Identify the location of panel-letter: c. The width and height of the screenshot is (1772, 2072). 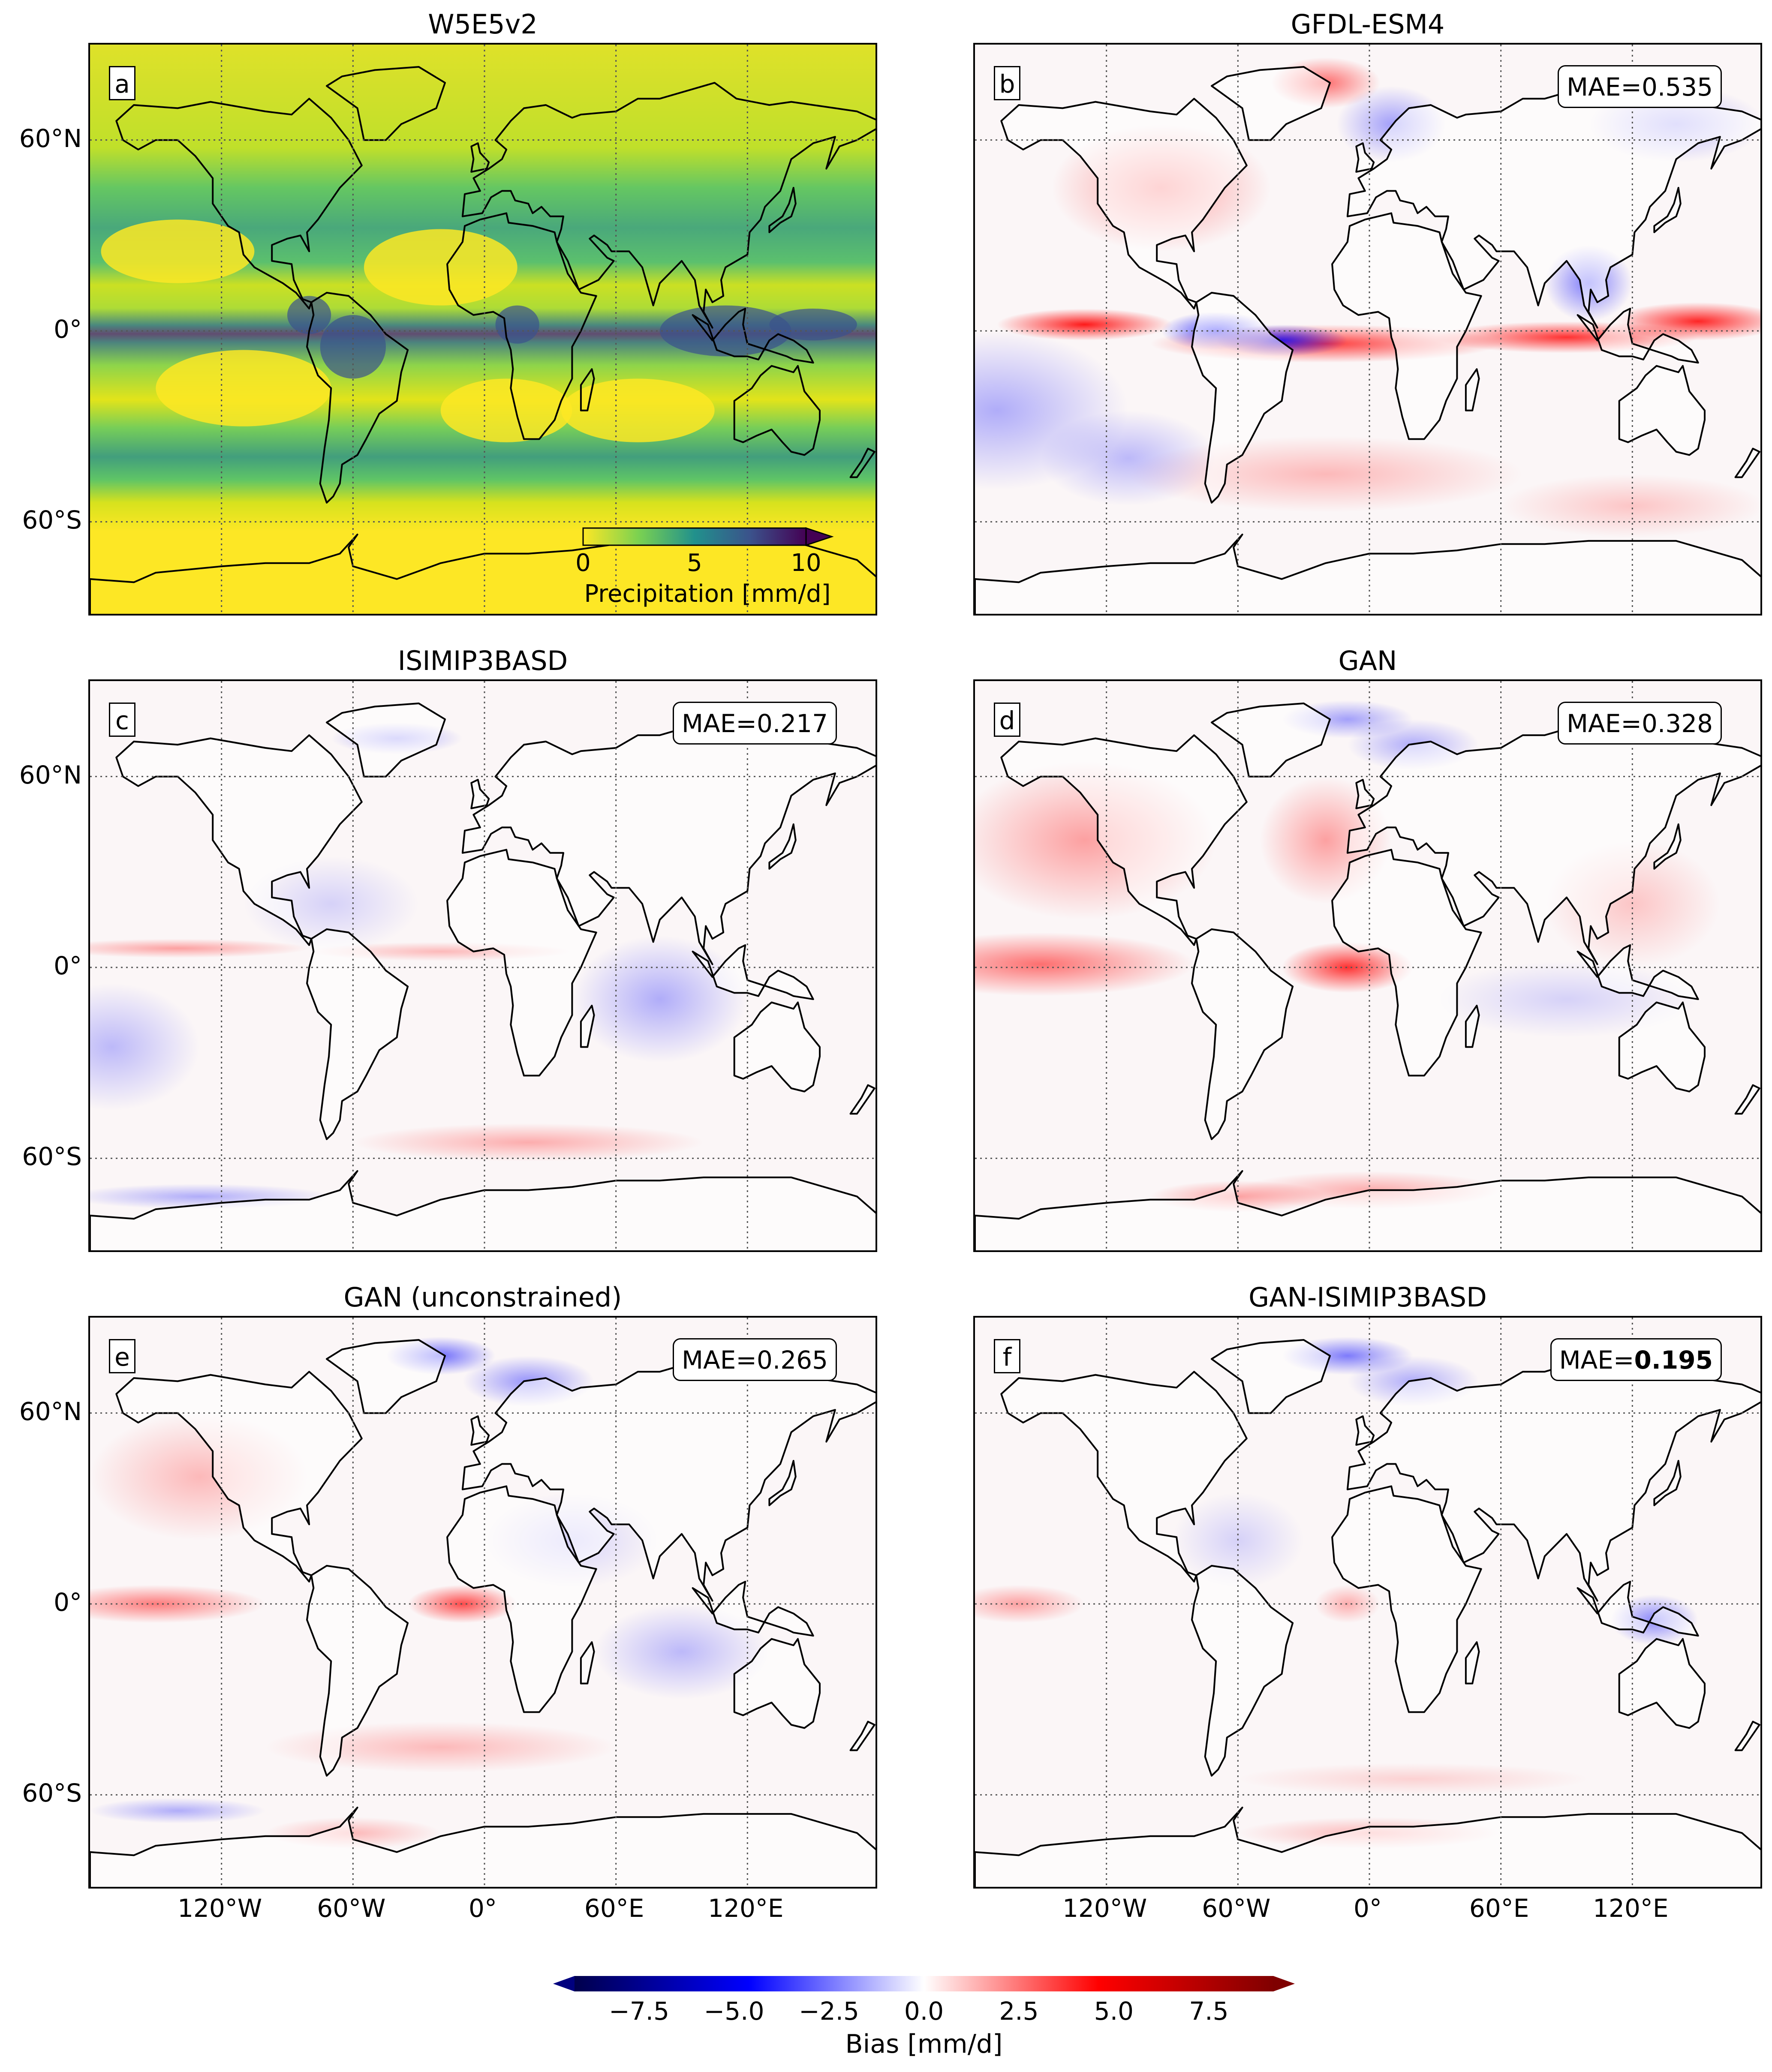
(122, 720).